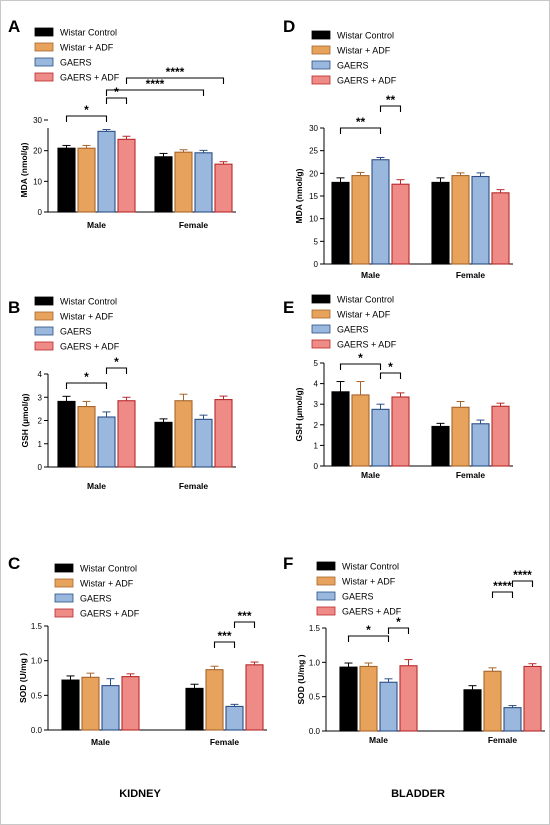 The width and height of the screenshot is (550, 825). I want to click on panel-letter: E, so click(288, 307).